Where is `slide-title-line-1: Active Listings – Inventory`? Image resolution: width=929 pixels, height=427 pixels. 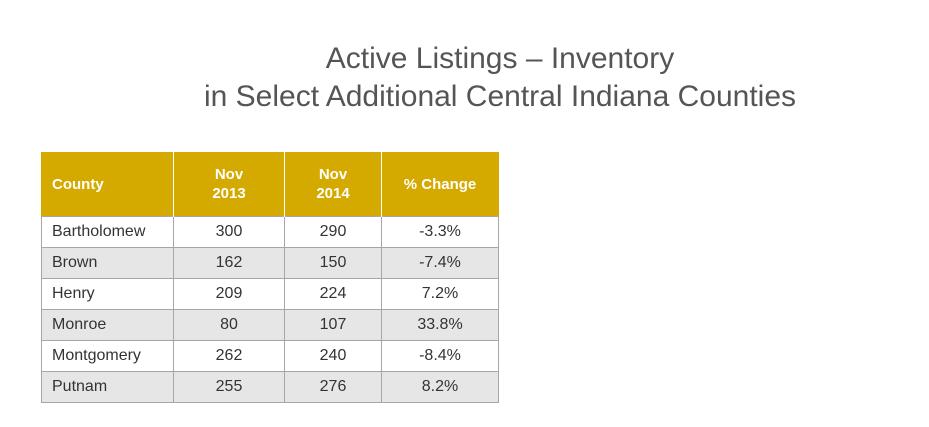
slide-title-line-1: Active Listings – Inventory is located at coordinates (500, 58).